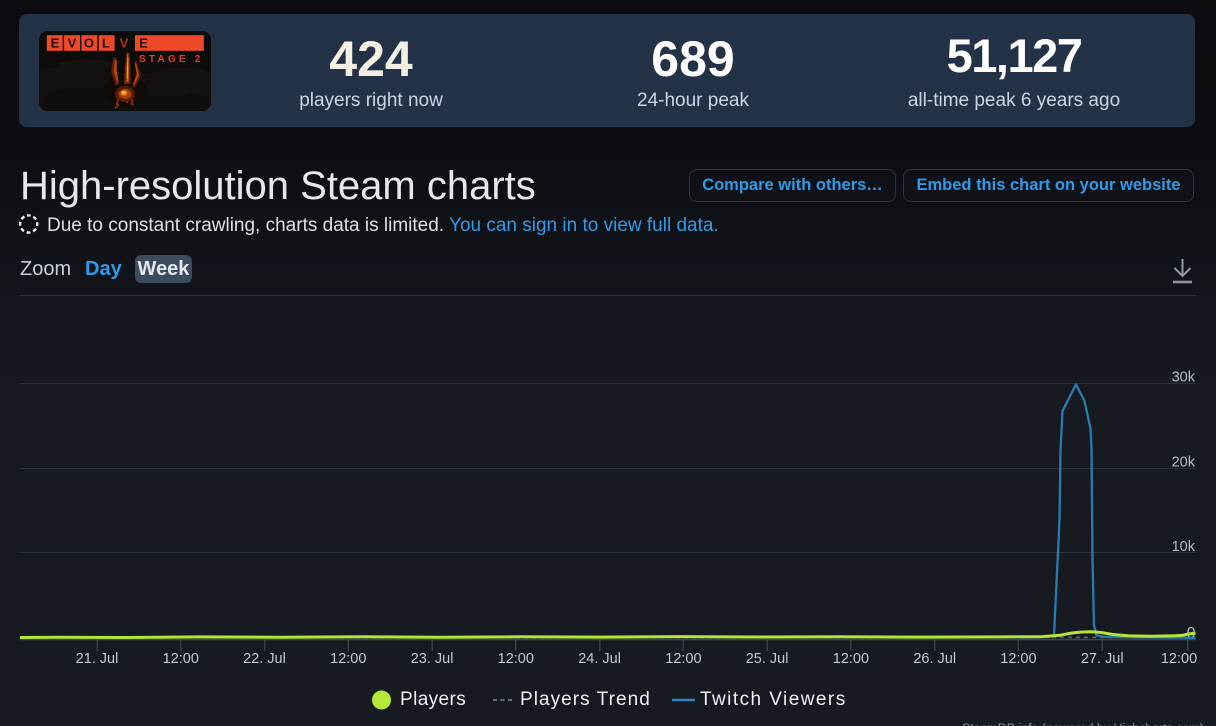 The height and width of the screenshot is (726, 1216). I want to click on svg-text: 10k, so click(1184, 547).